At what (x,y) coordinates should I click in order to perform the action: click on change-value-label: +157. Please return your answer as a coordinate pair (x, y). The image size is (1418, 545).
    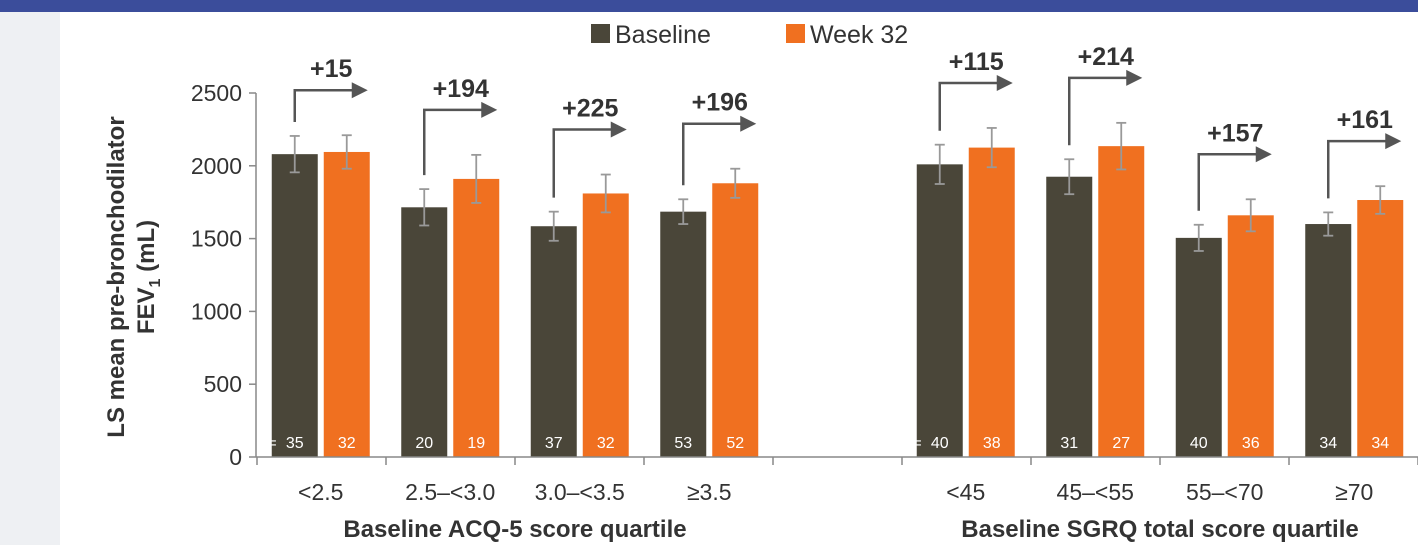
    Looking at the image, I should click on (1235, 133).